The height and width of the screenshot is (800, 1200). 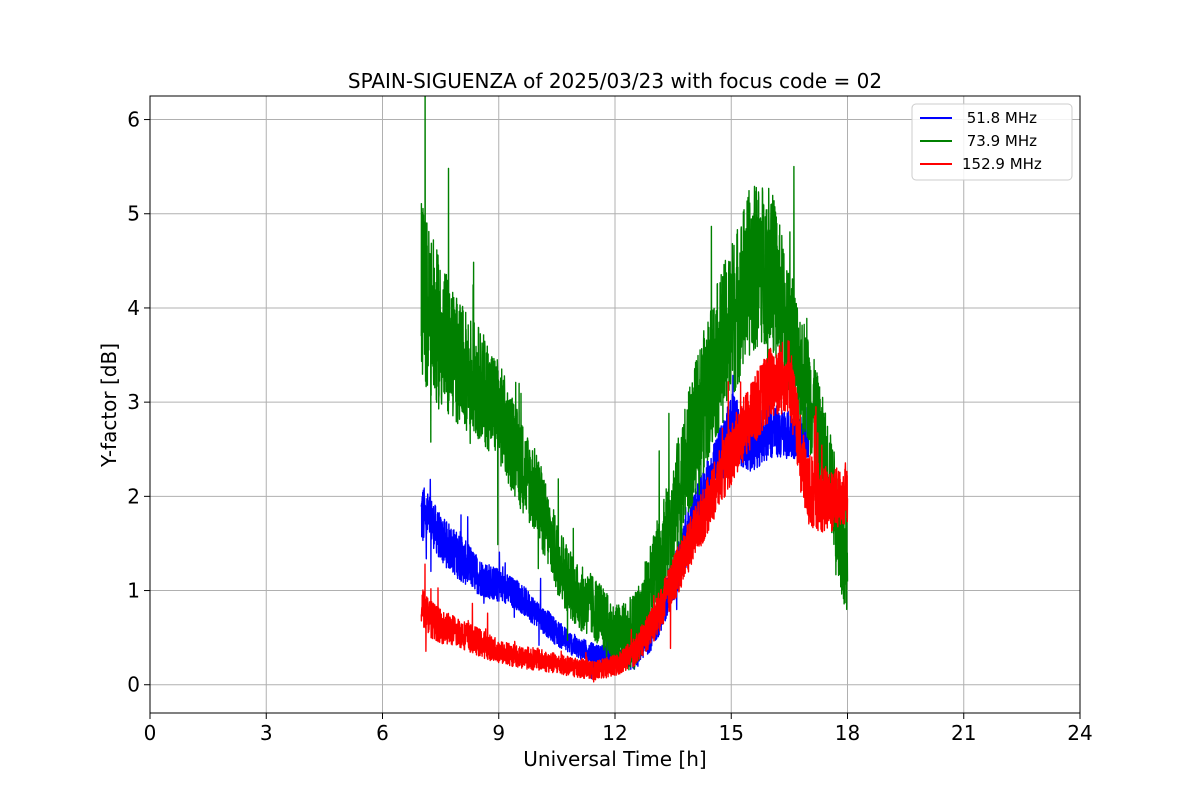 I want to click on y-tick-label: 4, so click(x=133, y=308).